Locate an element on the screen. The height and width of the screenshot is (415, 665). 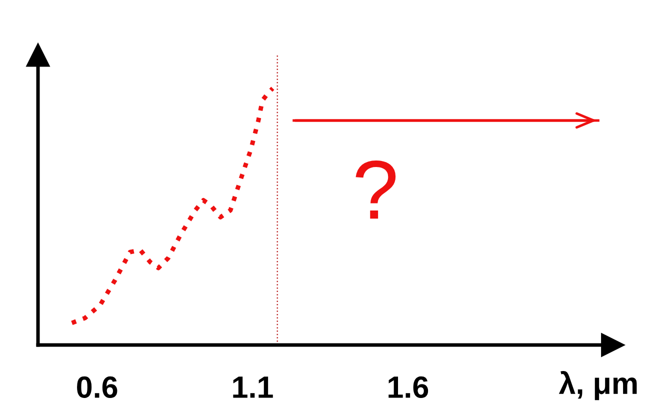
annotation: ? is located at coordinates (376, 189).